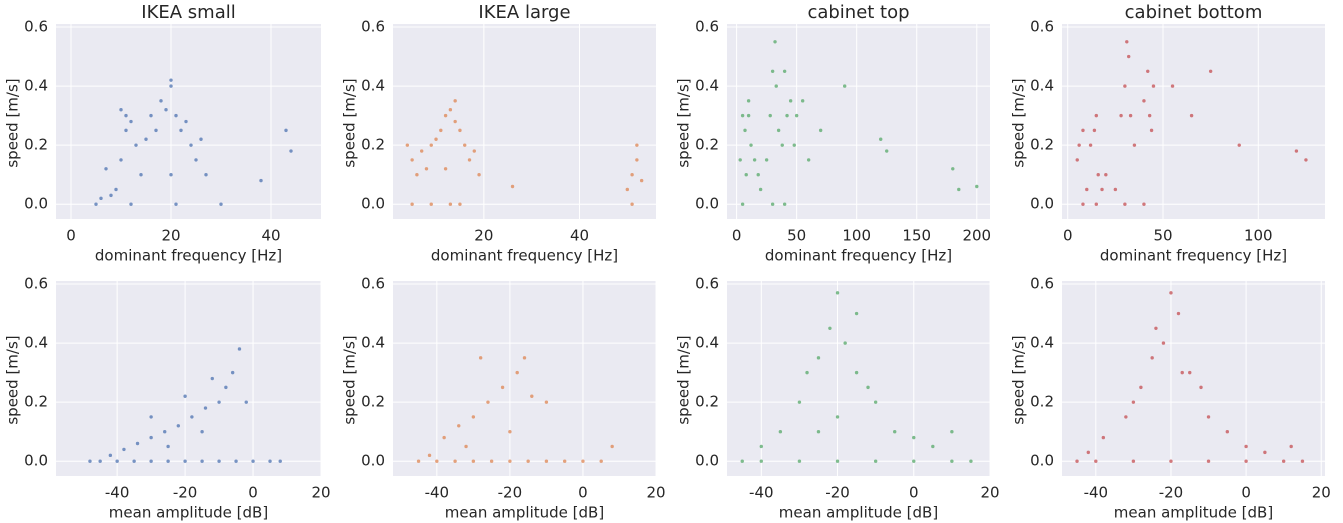 Image resolution: width=1343 pixels, height=523 pixels. What do you see at coordinates (858, 12) in the screenshot?
I see `subplot-title: cabinet top` at bounding box center [858, 12].